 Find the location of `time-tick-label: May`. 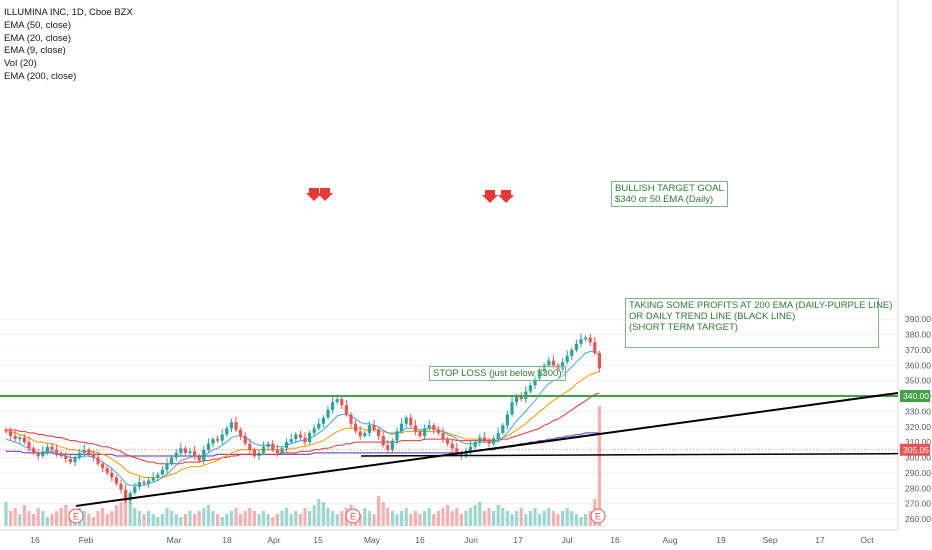

time-tick-label: May is located at coordinates (372, 540).